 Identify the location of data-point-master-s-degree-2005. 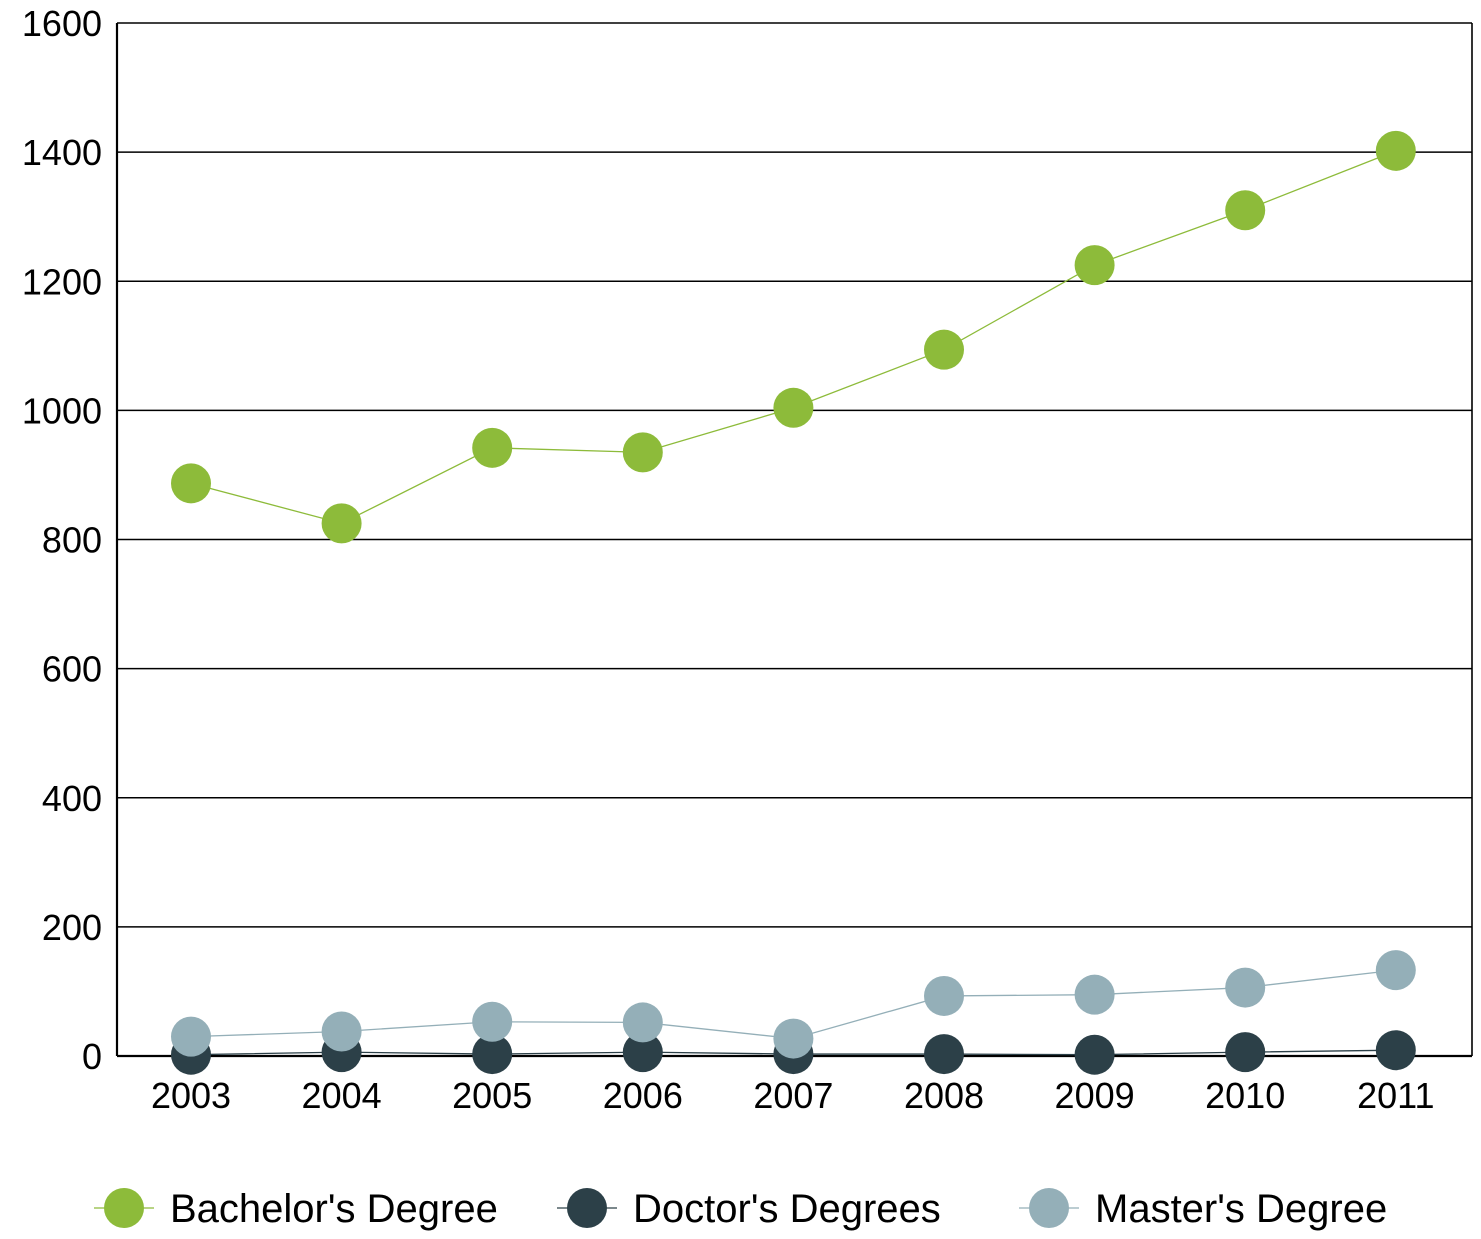
(492, 1021).